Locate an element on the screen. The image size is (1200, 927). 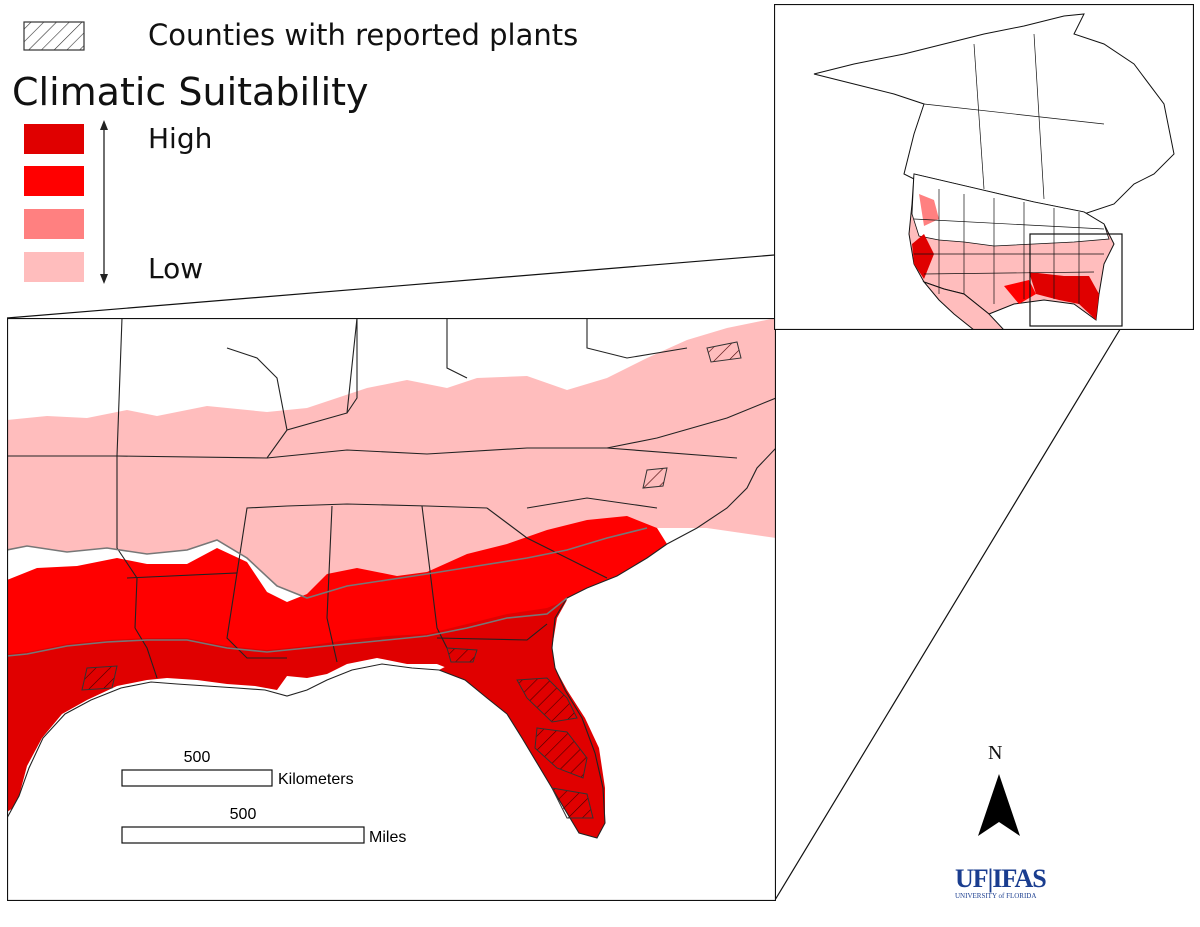
scale-bar-mi: 500 Miles is located at coordinates (263, 826).